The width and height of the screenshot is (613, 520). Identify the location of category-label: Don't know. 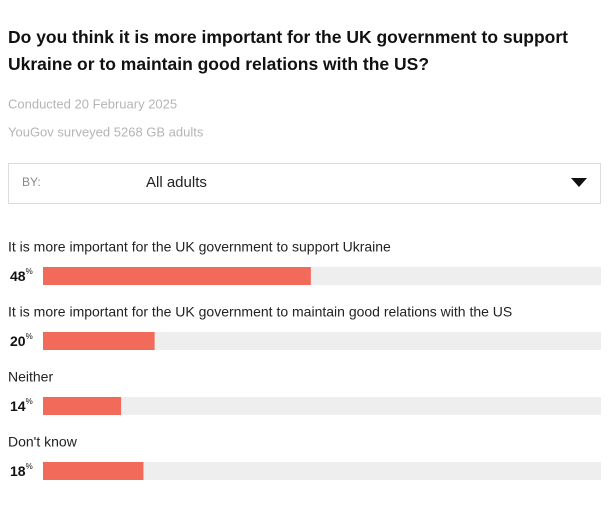
(43, 442).